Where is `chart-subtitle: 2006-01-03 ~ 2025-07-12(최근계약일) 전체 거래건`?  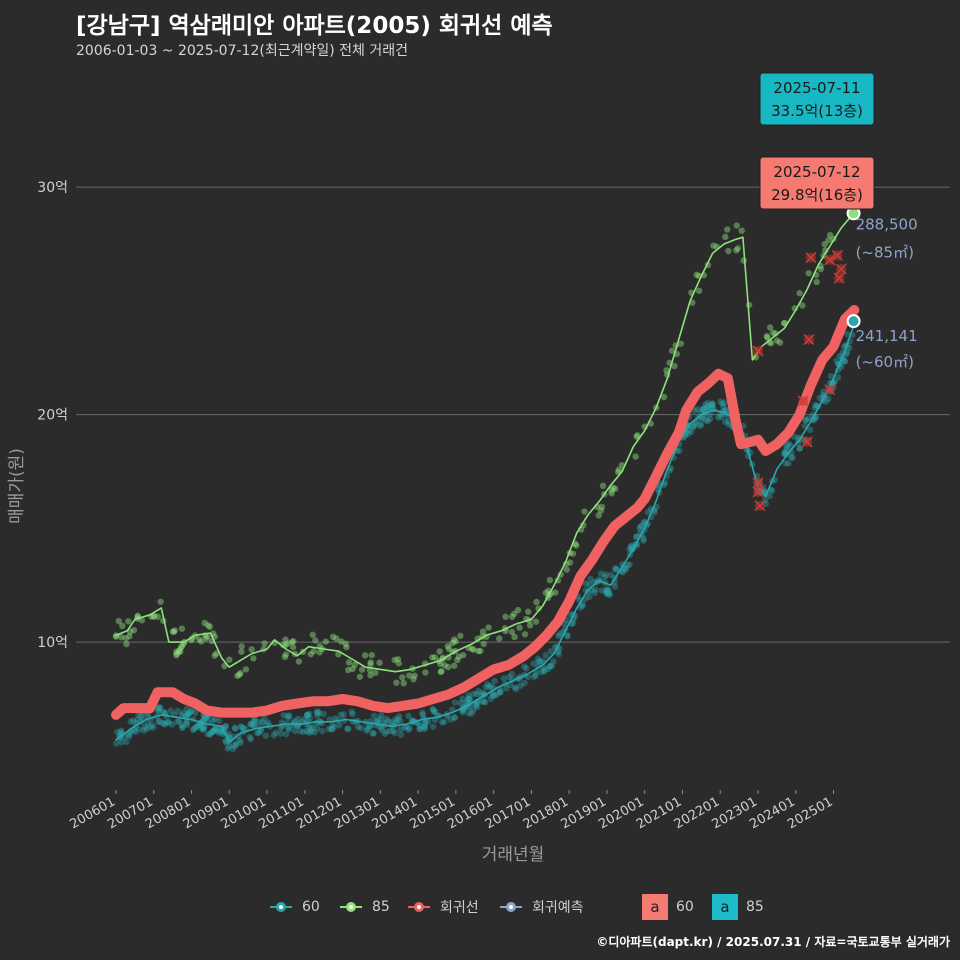 chart-subtitle: 2006-01-03 ~ 2025-07-12(최근계약일) 전체 거래건 is located at coordinates (242, 51).